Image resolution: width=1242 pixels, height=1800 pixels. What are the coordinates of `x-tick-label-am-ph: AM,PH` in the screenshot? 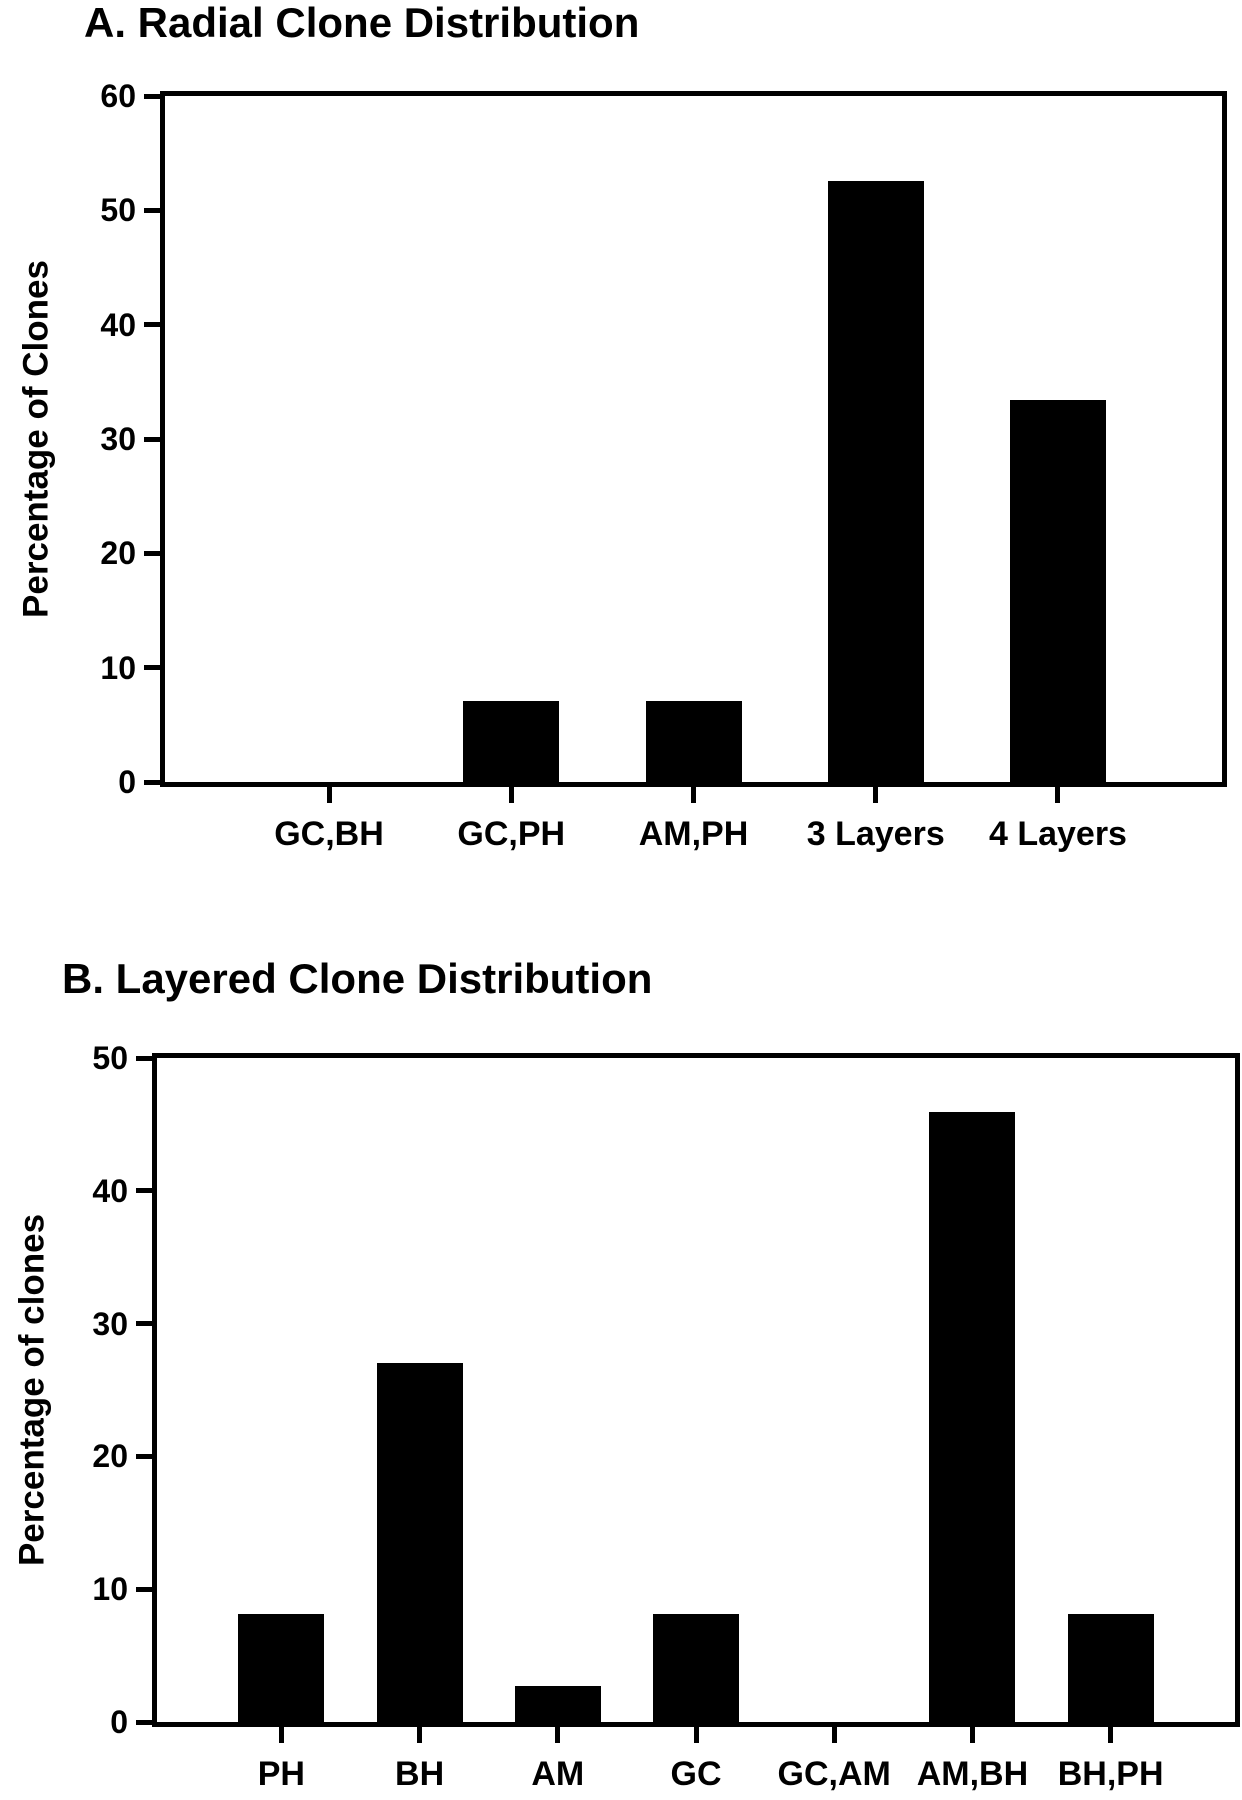 It's located at (693, 834).